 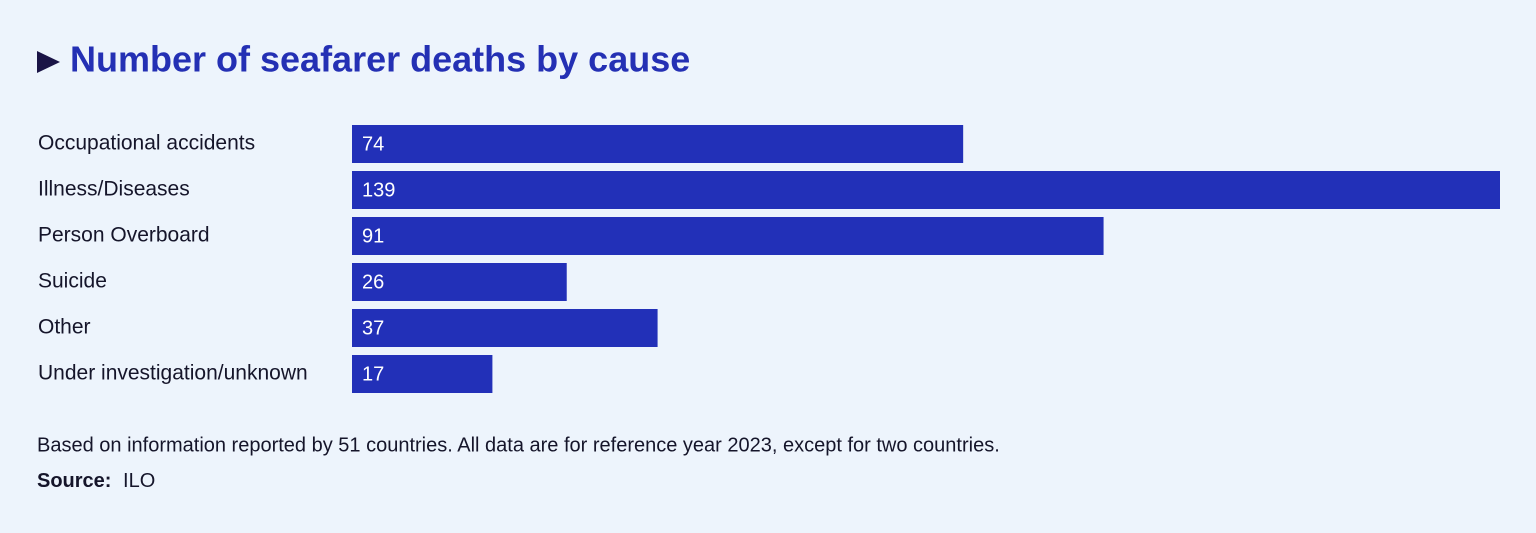 I want to click on title-marker, so click(x=48, y=62).